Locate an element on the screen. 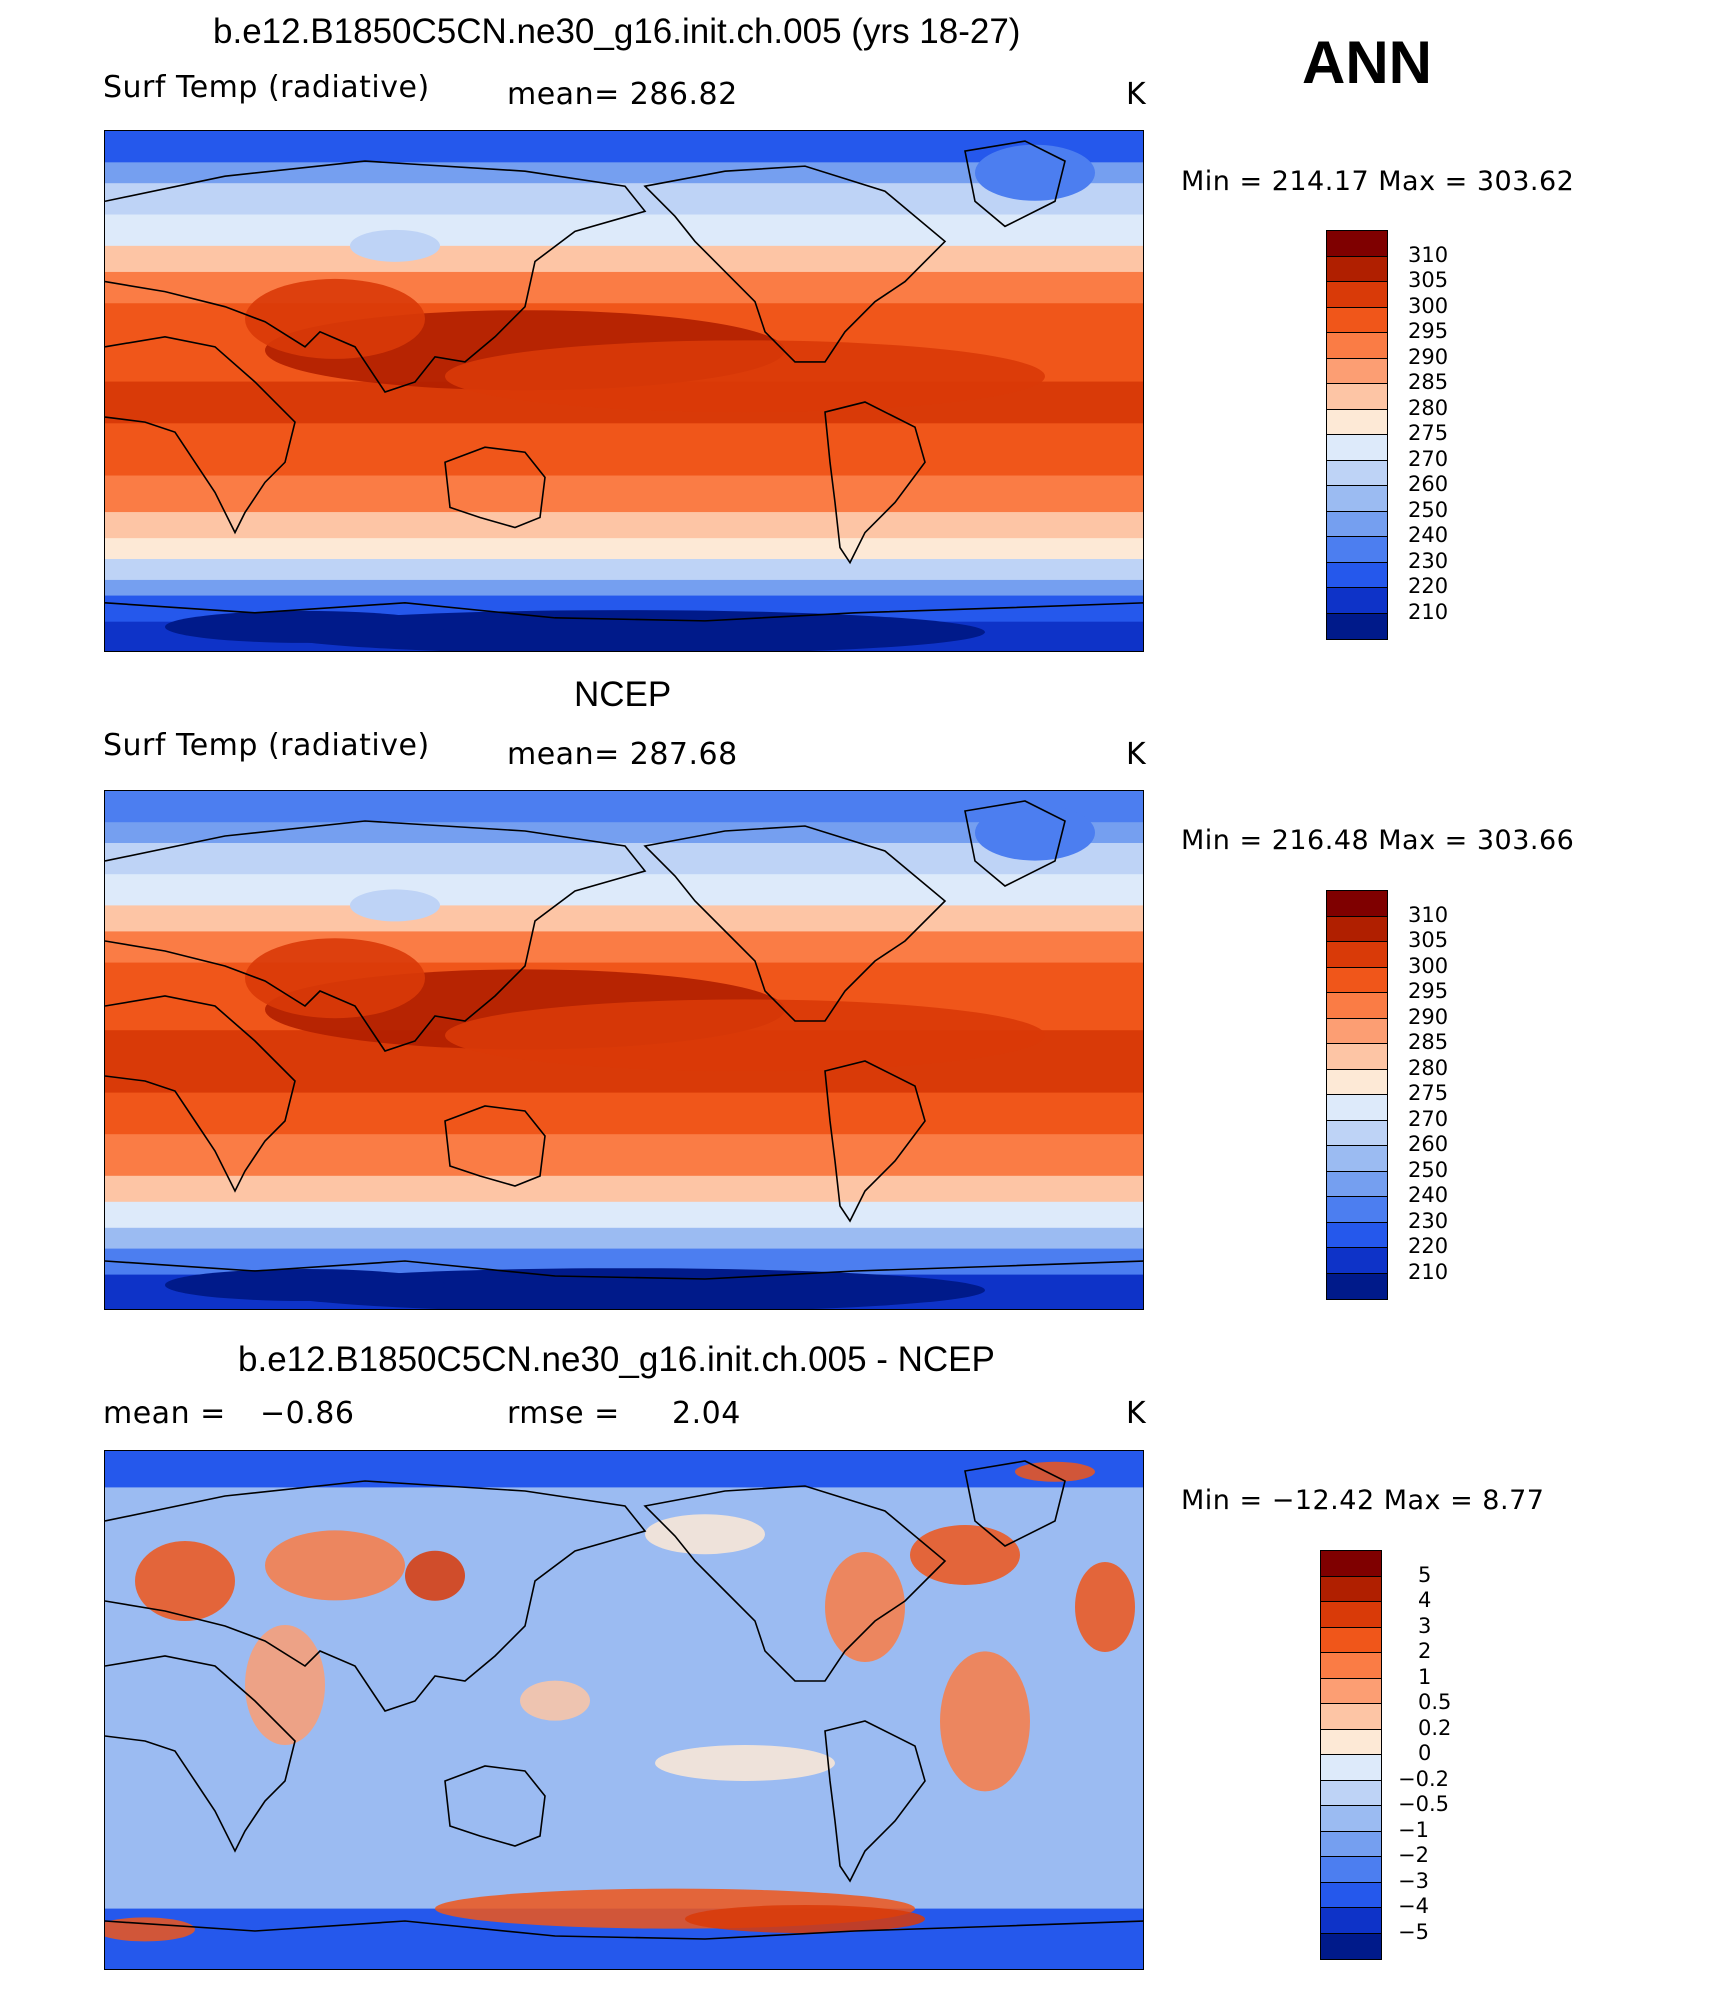  colorbar-tick-label: 3 is located at coordinates (1425, 1625).